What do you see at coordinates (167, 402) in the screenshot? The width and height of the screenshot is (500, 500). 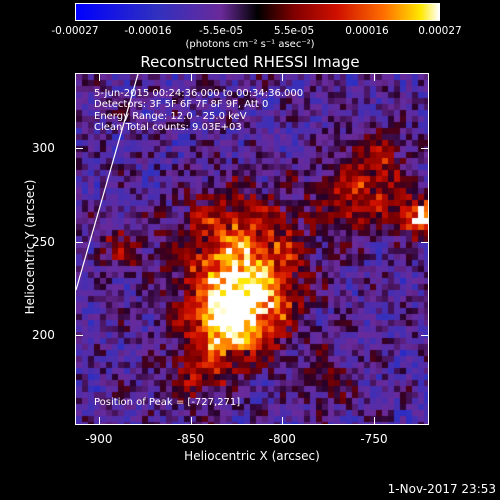 I see `info-peak-position: Position of Peak = [-727,271]` at bounding box center [167, 402].